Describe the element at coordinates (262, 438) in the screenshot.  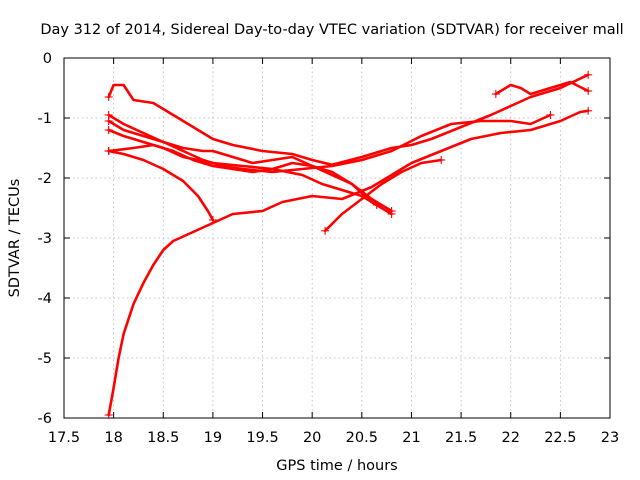
I see `x-tick-label: 19.5` at that location.